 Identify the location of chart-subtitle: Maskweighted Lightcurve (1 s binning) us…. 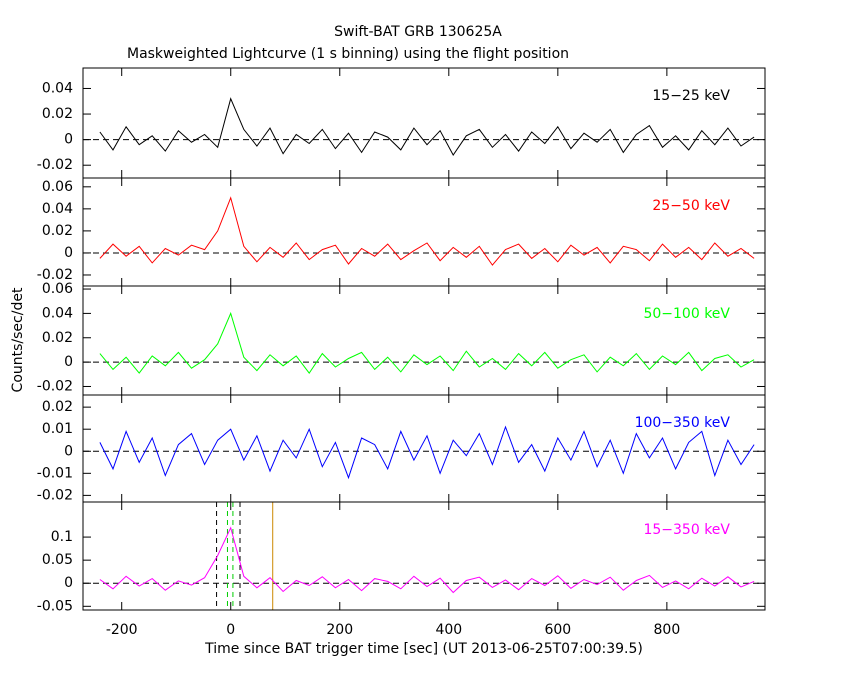
(348, 54).